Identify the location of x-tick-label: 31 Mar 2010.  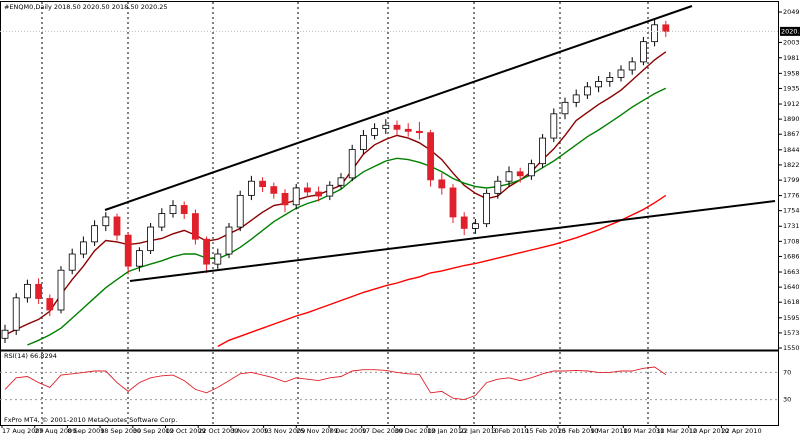
(676, 430).